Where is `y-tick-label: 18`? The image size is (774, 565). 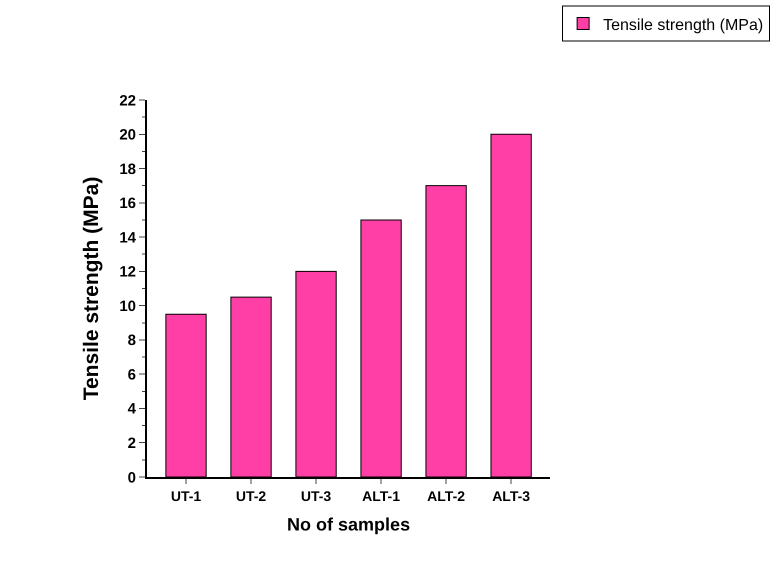 y-tick-label: 18 is located at coordinates (127, 169).